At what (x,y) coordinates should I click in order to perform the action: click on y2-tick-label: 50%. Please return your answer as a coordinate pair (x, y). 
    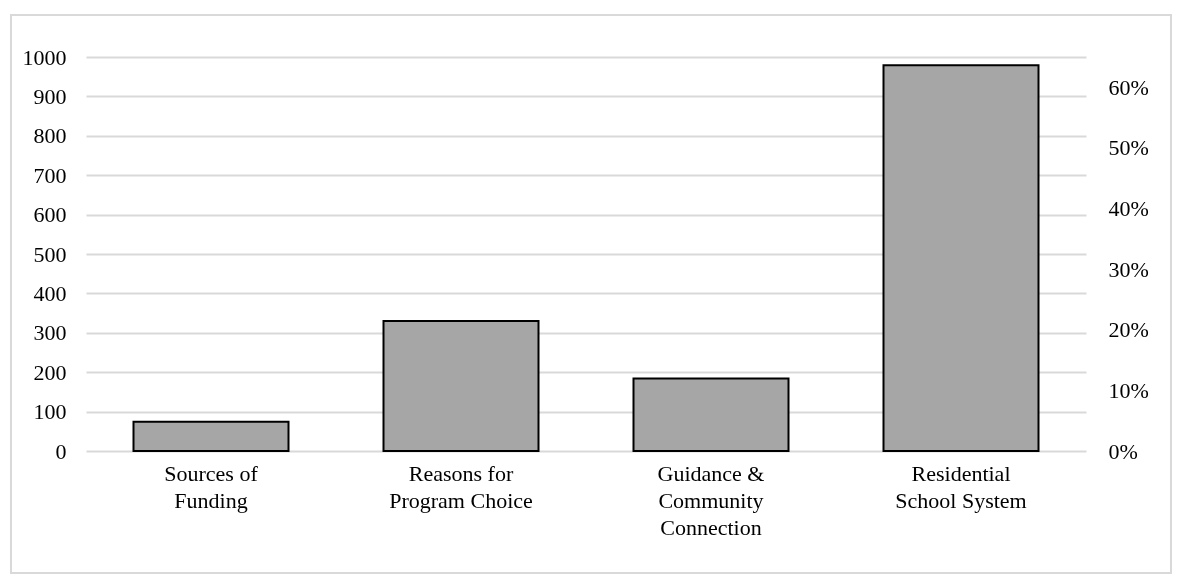
    Looking at the image, I should click on (1128, 148).